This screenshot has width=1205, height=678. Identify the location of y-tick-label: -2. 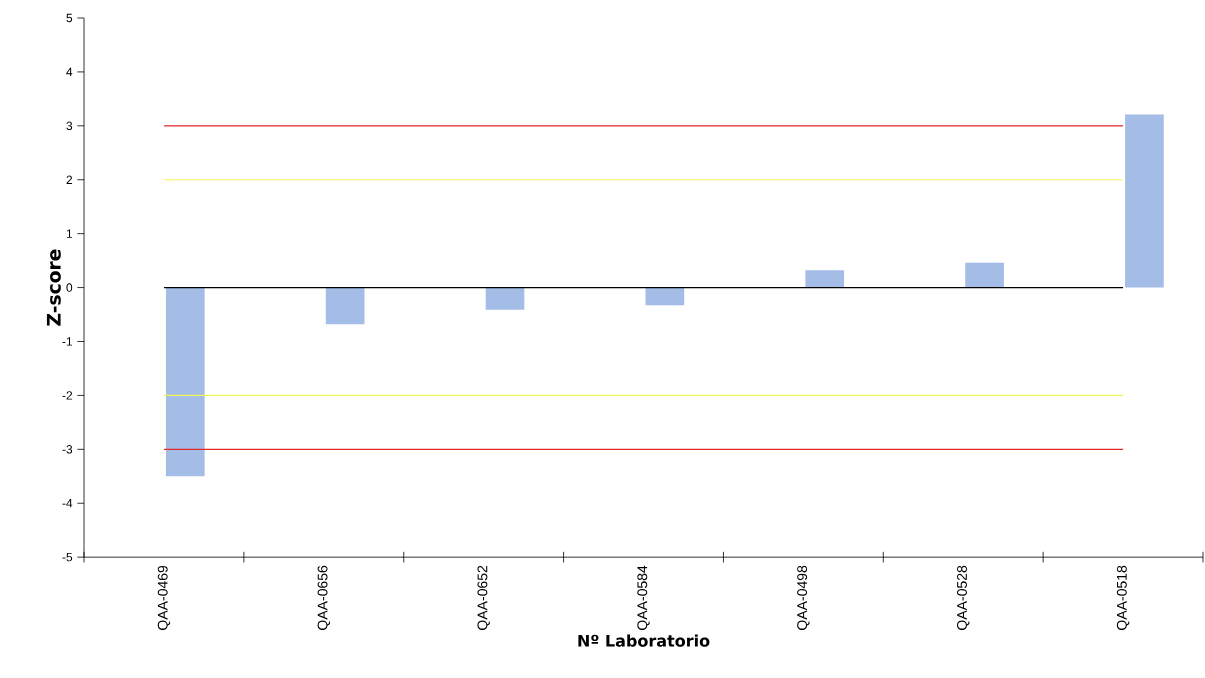
(67, 395).